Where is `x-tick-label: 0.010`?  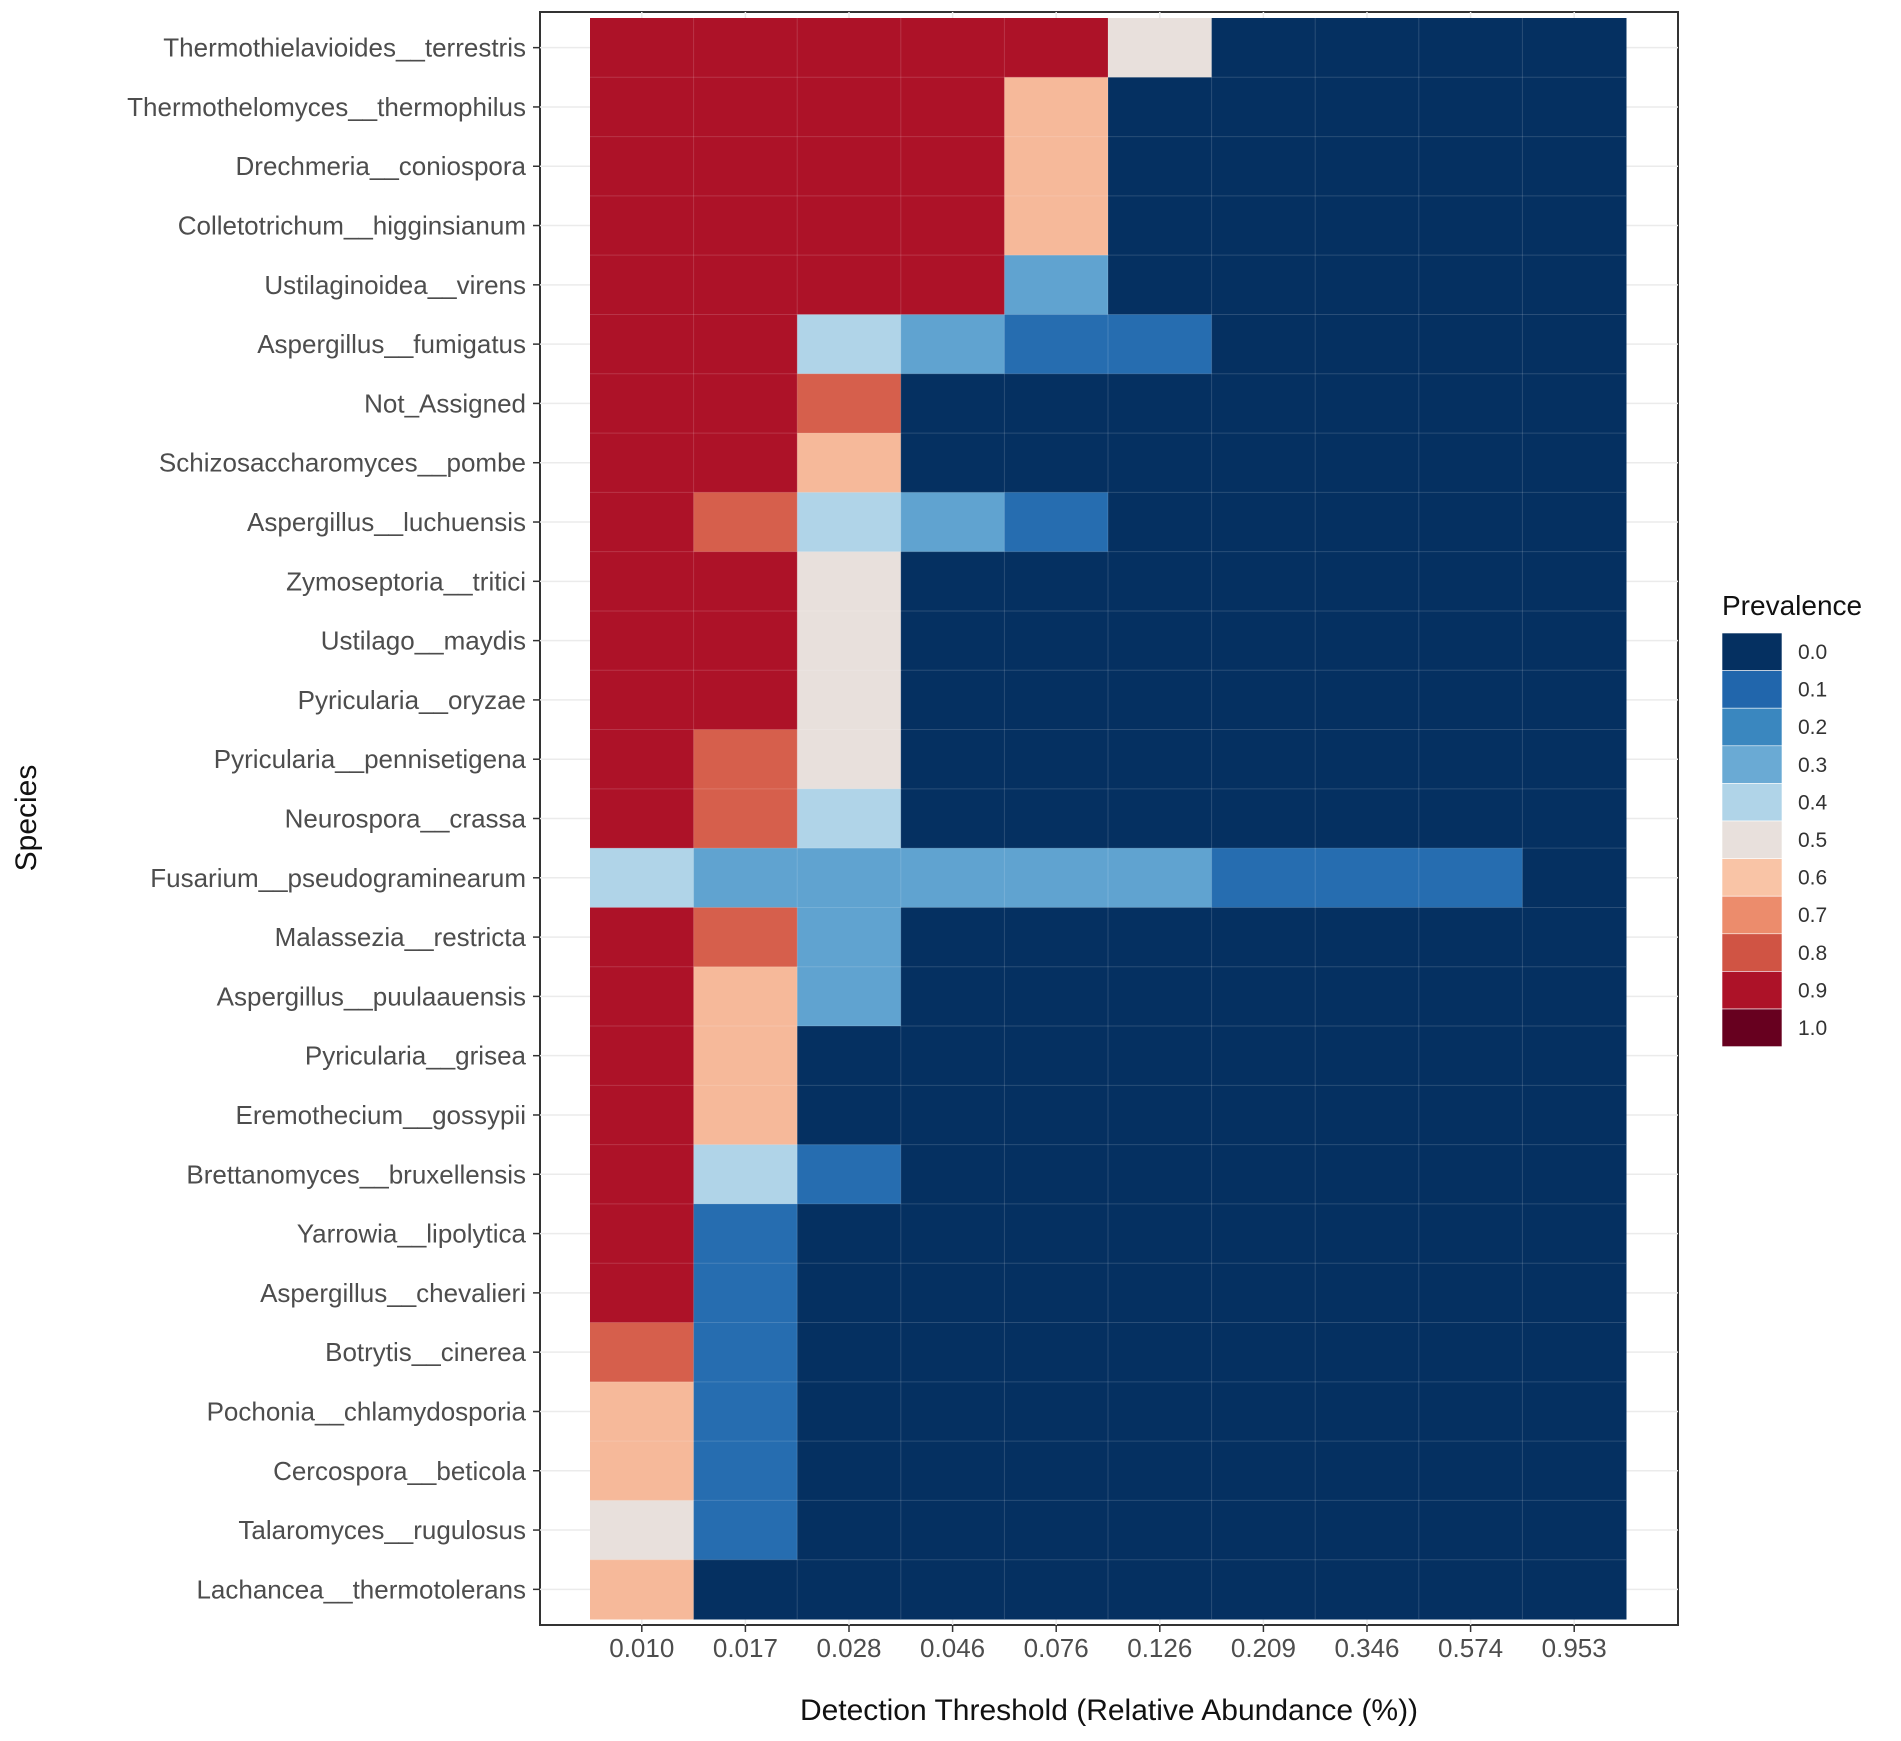
x-tick-label: 0.010 is located at coordinates (641, 1648).